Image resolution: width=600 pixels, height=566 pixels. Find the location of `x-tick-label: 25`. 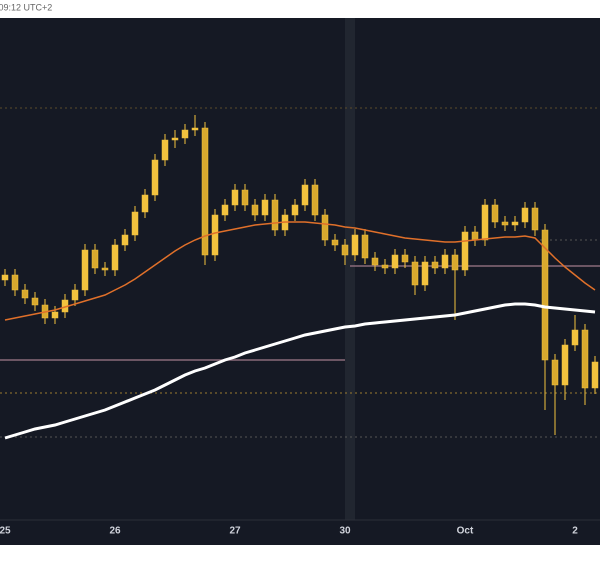

x-tick-label: 25 is located at coordinates (5, 531).